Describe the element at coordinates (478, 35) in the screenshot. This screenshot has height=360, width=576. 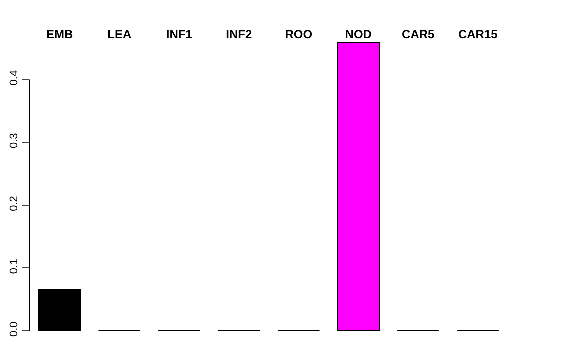
I see `x-tick-label: CAR15` at that location.